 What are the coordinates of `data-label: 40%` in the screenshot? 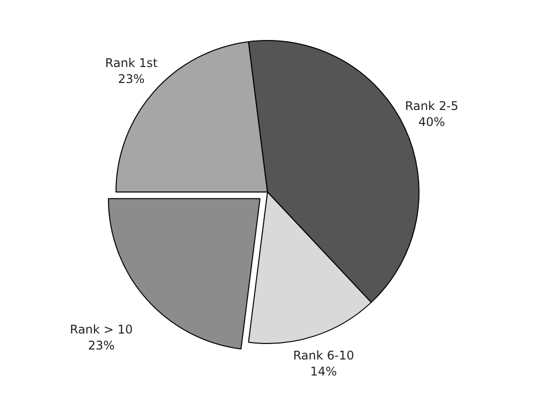 It's located at (432, 121).